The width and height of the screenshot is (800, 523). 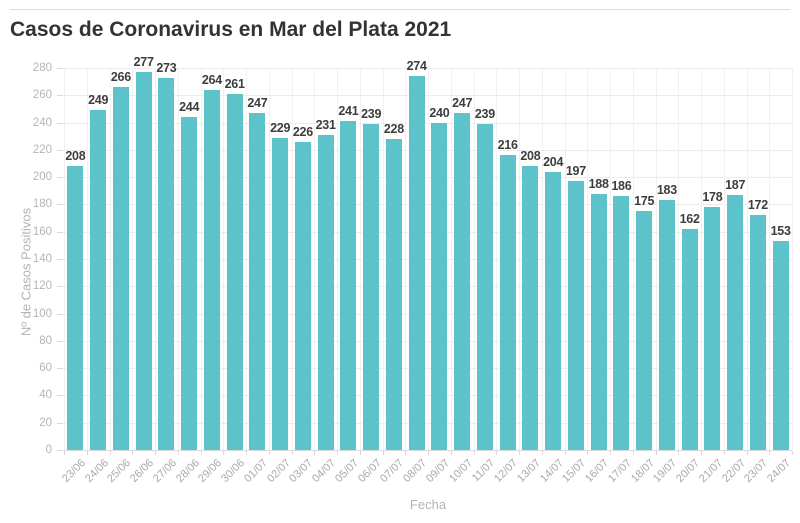 What do you see at coordinates (42, 259) in the screenshot?
I see `y-tick-label: 140` at bounding box center [42, 259].